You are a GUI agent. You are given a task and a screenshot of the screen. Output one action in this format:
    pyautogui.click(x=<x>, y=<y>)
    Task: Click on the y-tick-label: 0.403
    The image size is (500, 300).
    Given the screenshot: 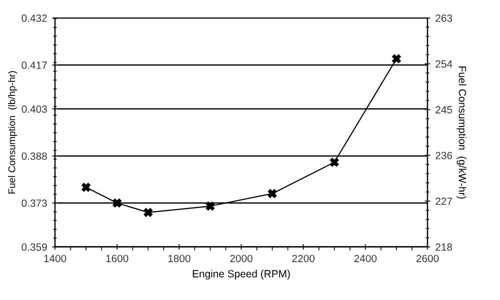 What is the action you would take?
    pyautogui.click(x=34, y=109)
    